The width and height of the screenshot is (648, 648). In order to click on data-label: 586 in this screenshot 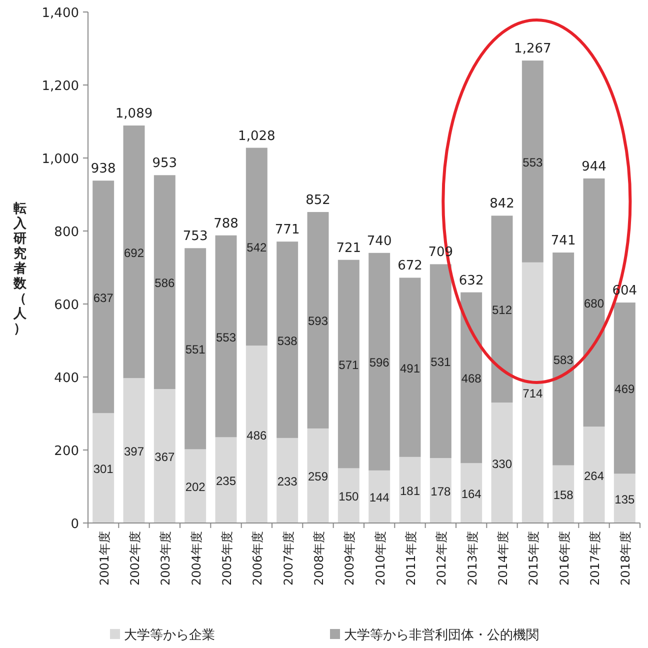, I will do `click(164, 283)`.